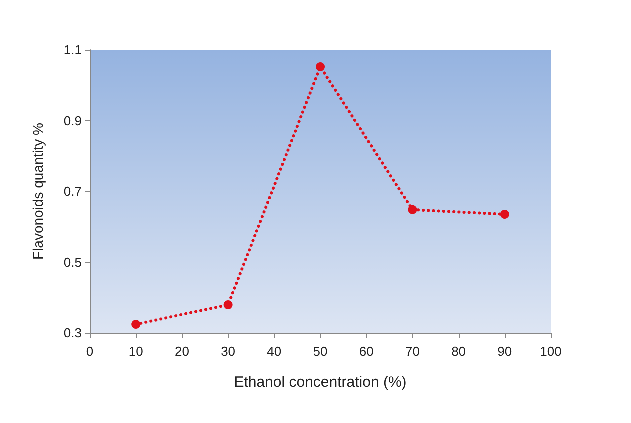 The image size is (631, 423). I want to click on y-axis-title: Flavonoids quantity %, so click(38, 191).